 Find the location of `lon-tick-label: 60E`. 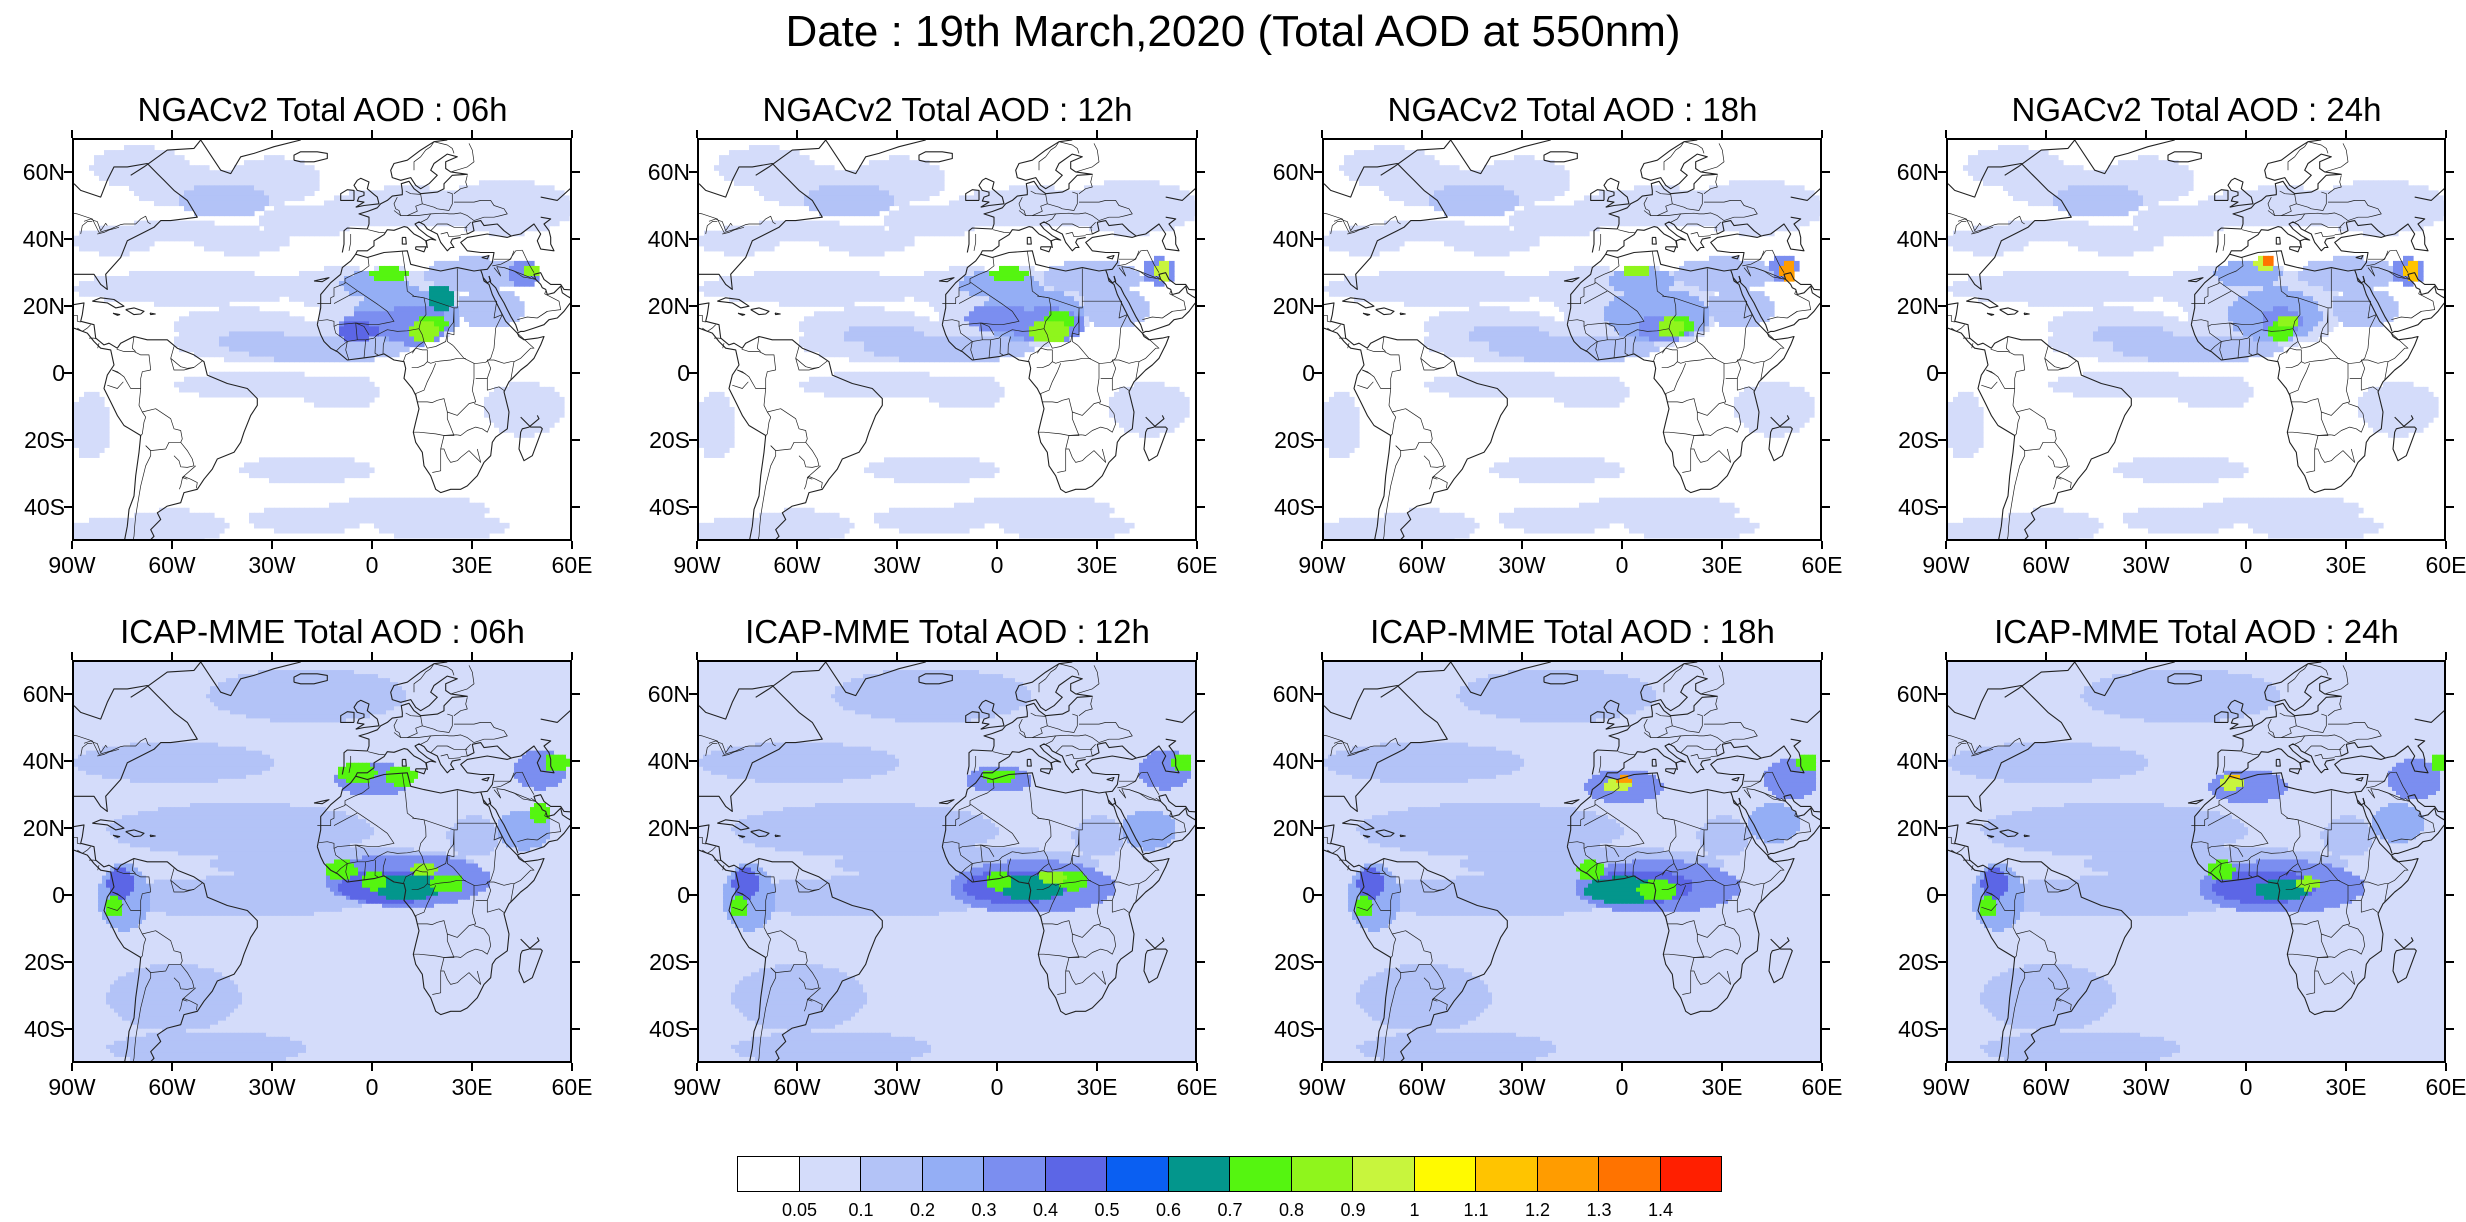

lon-tick-label: 60E is located at coordinates (572, 1087).